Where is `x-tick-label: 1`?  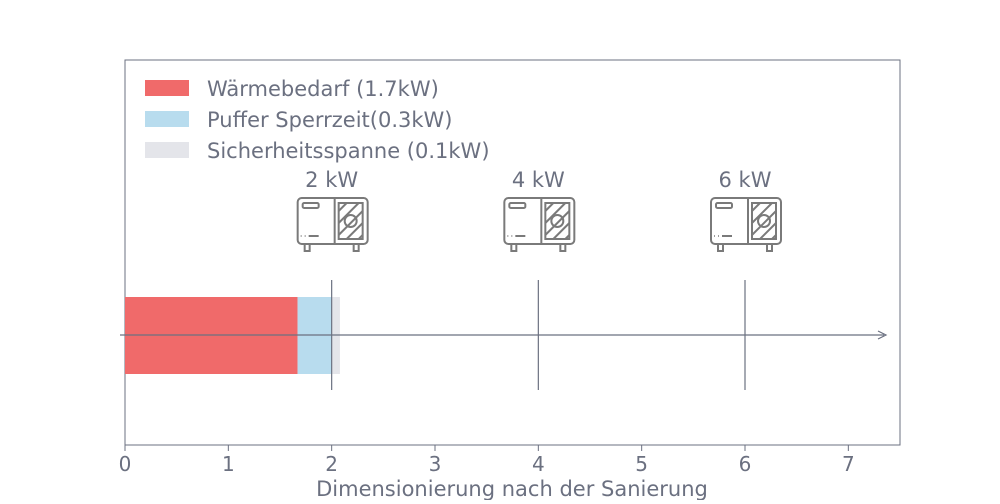
x-tick-label: 1 is located at coordinates (228, 464).